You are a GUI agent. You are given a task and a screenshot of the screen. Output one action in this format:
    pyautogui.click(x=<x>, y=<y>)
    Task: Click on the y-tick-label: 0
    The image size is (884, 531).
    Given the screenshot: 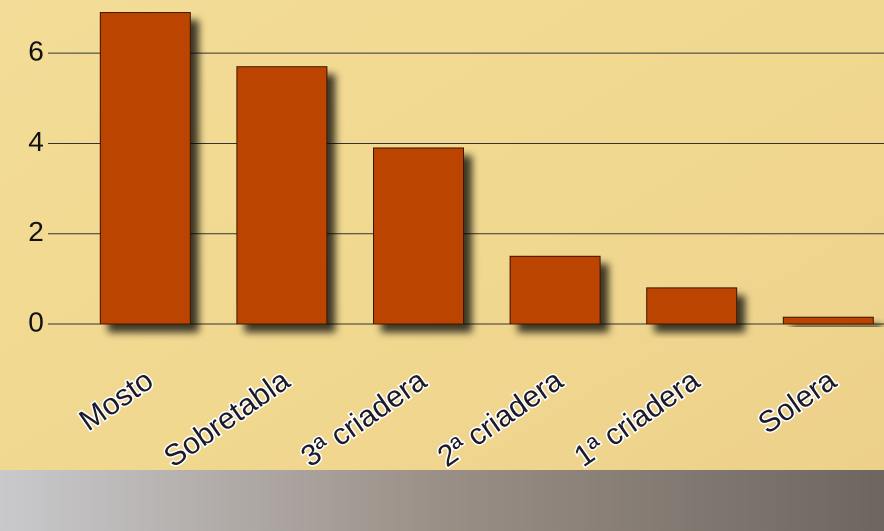 What is the action you would take?
    pyautogui.click(x=36, y=321)
    